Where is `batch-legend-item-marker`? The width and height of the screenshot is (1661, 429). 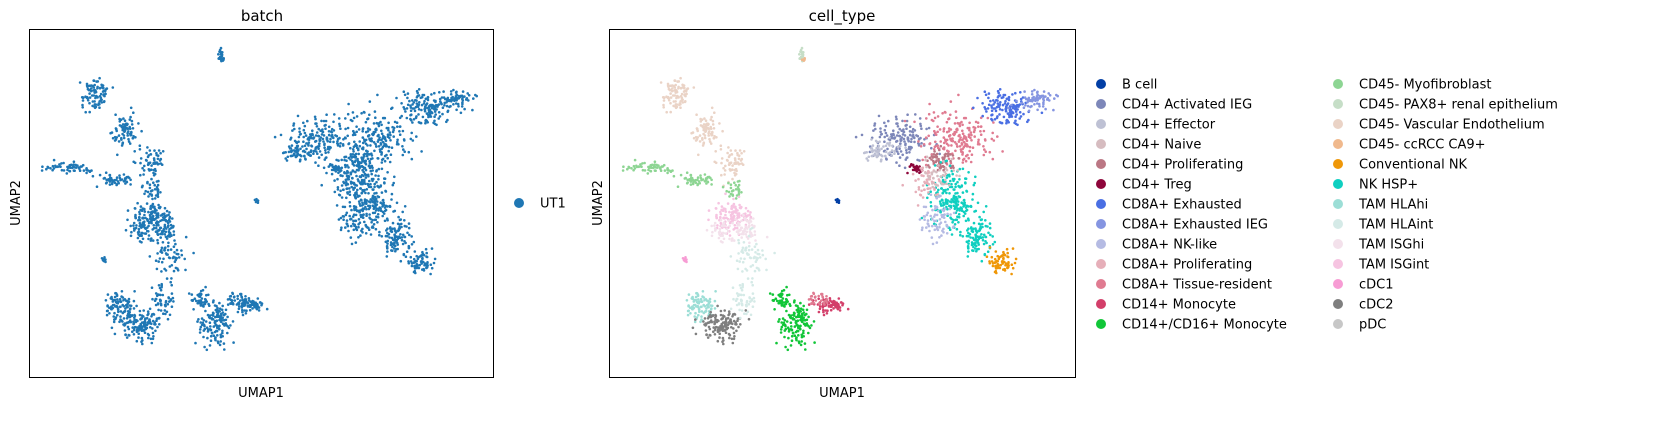 batch-legend-item-marker is located at coordinates (519, 203).